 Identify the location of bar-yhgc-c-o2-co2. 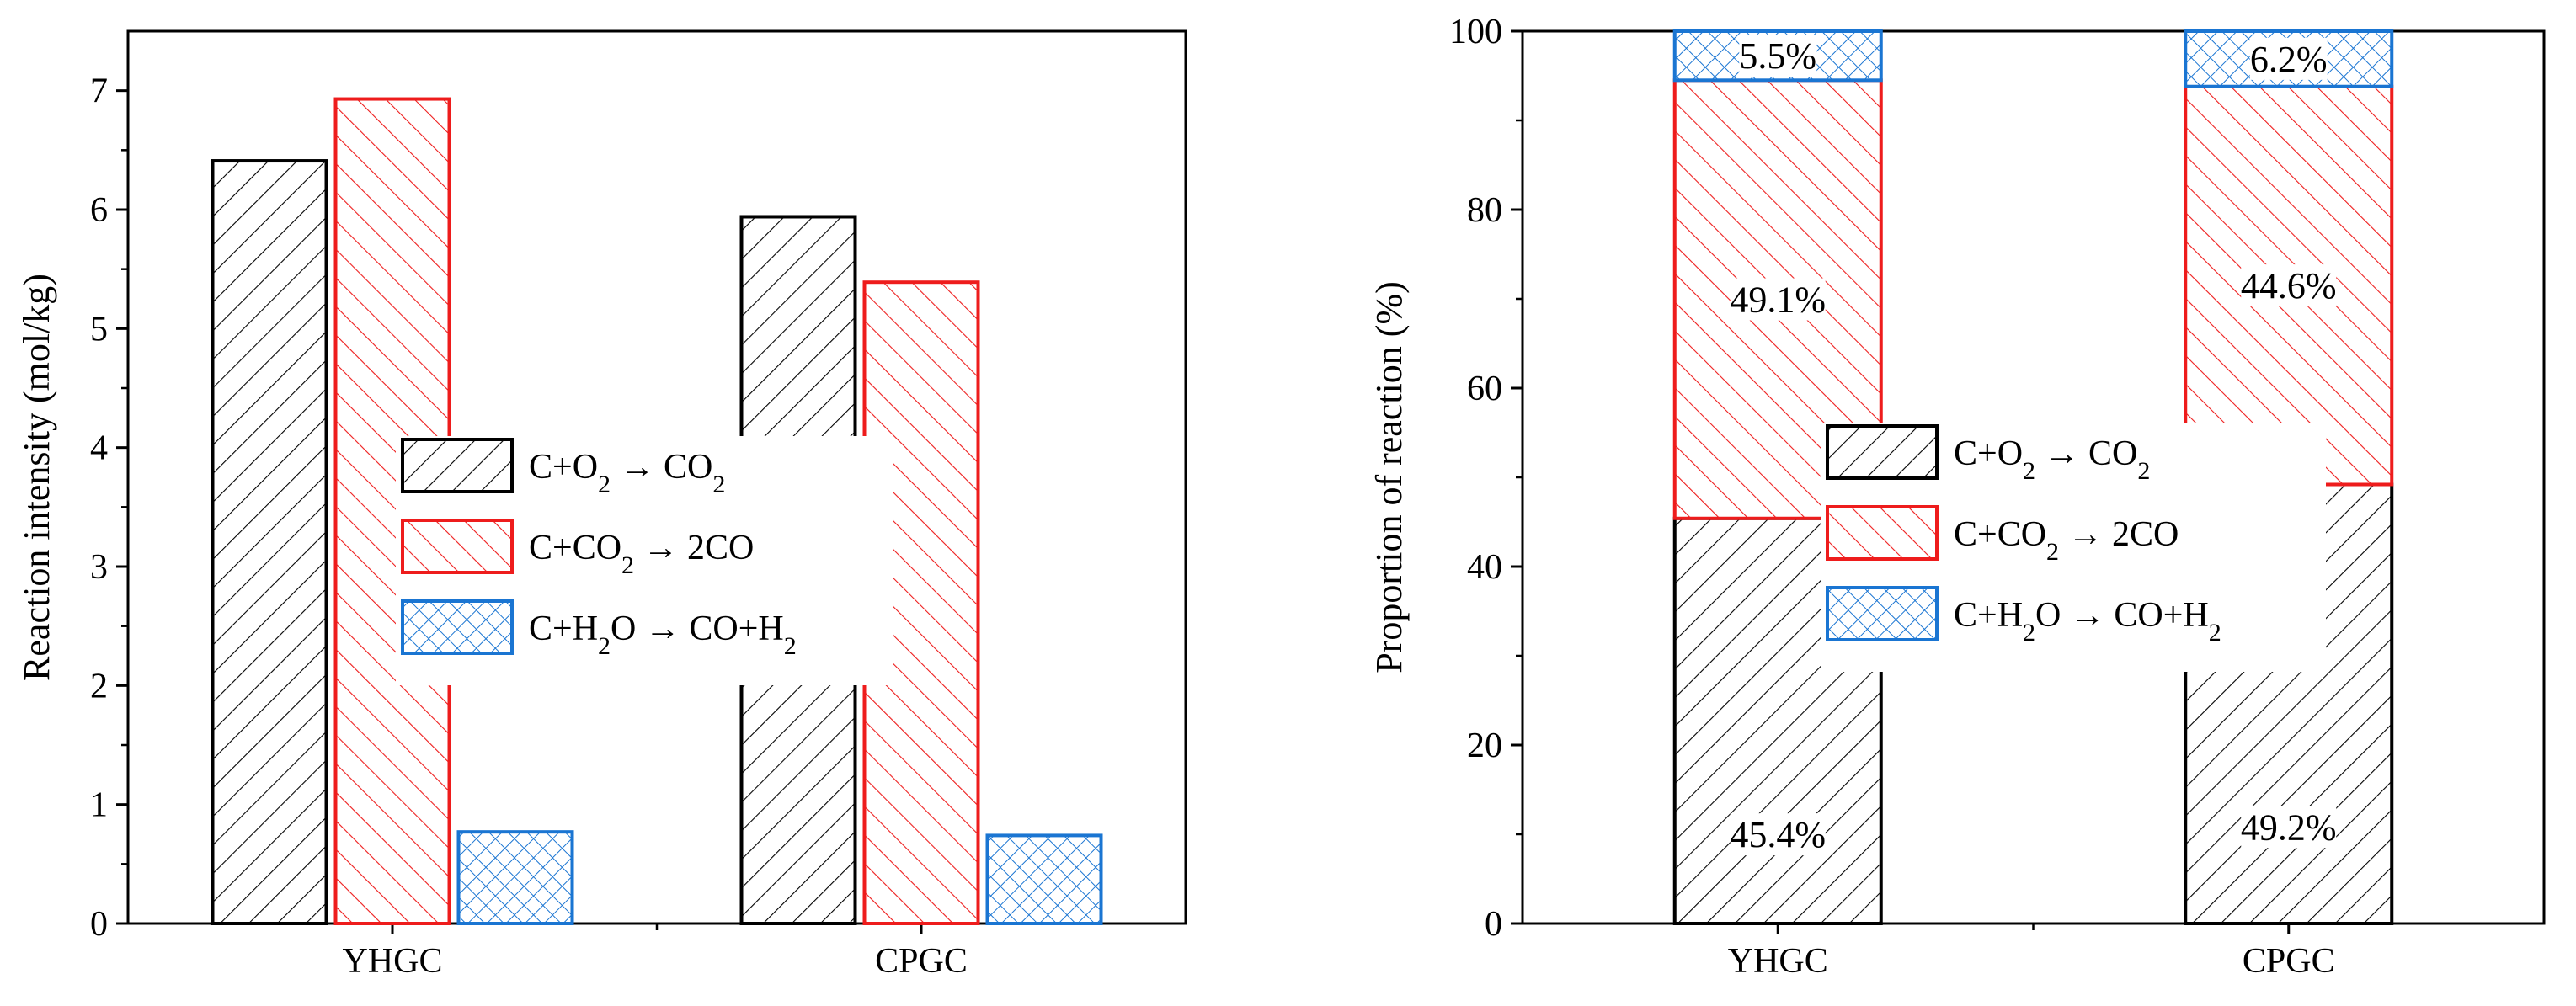
(269, 542).